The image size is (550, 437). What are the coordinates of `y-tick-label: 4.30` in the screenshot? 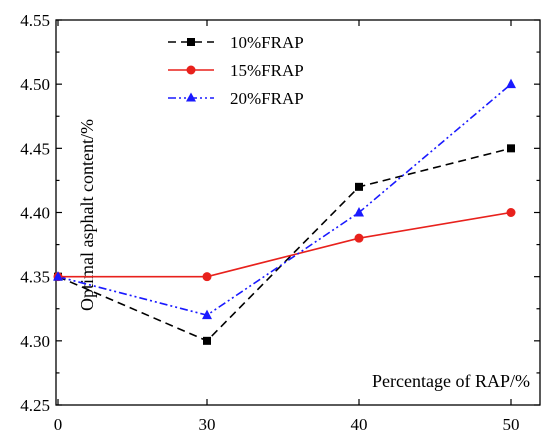 It's located at (35, 341).